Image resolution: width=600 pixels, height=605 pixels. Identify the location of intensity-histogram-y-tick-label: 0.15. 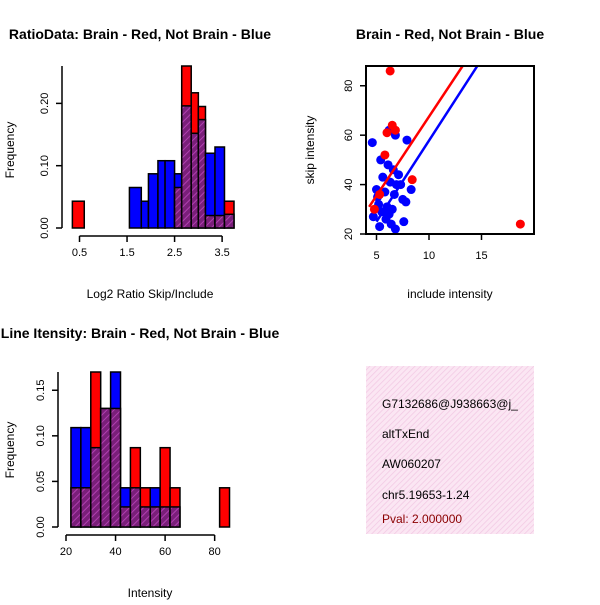
(41, 390).